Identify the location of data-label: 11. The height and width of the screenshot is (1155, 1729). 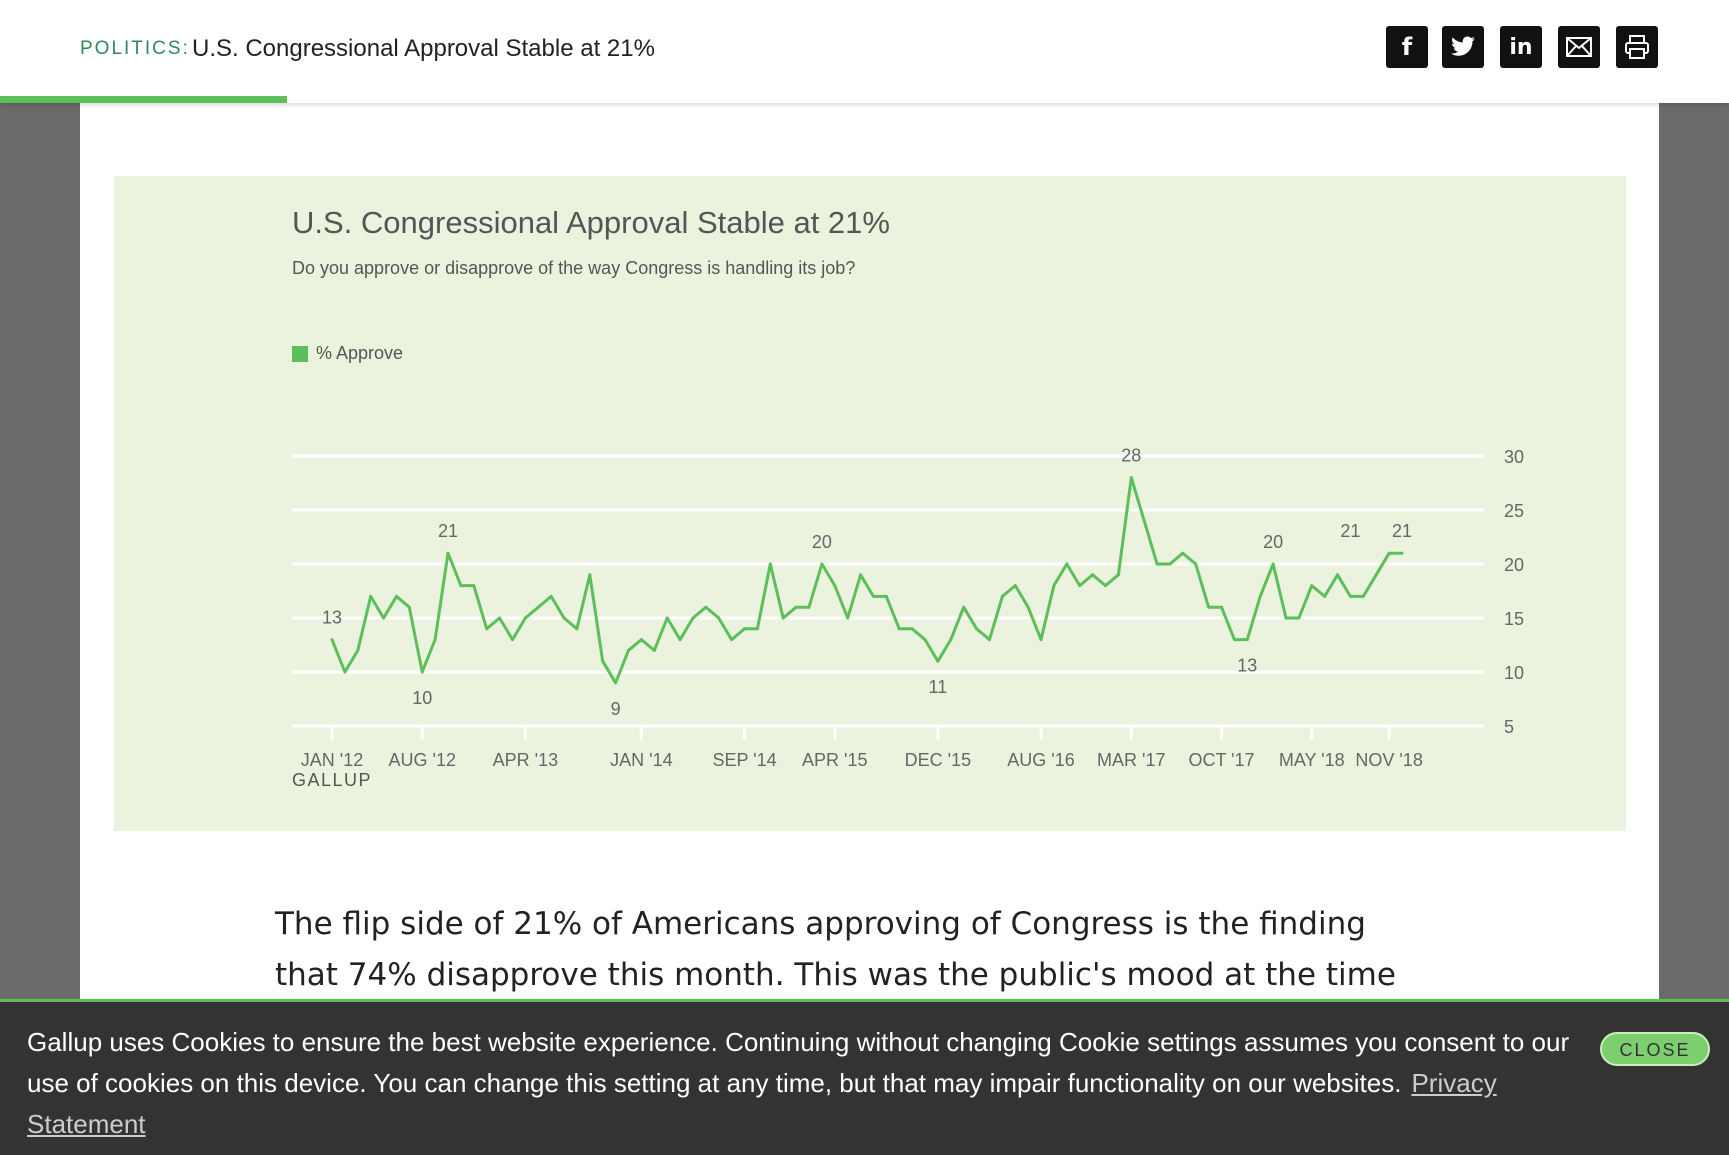
(938, 687).